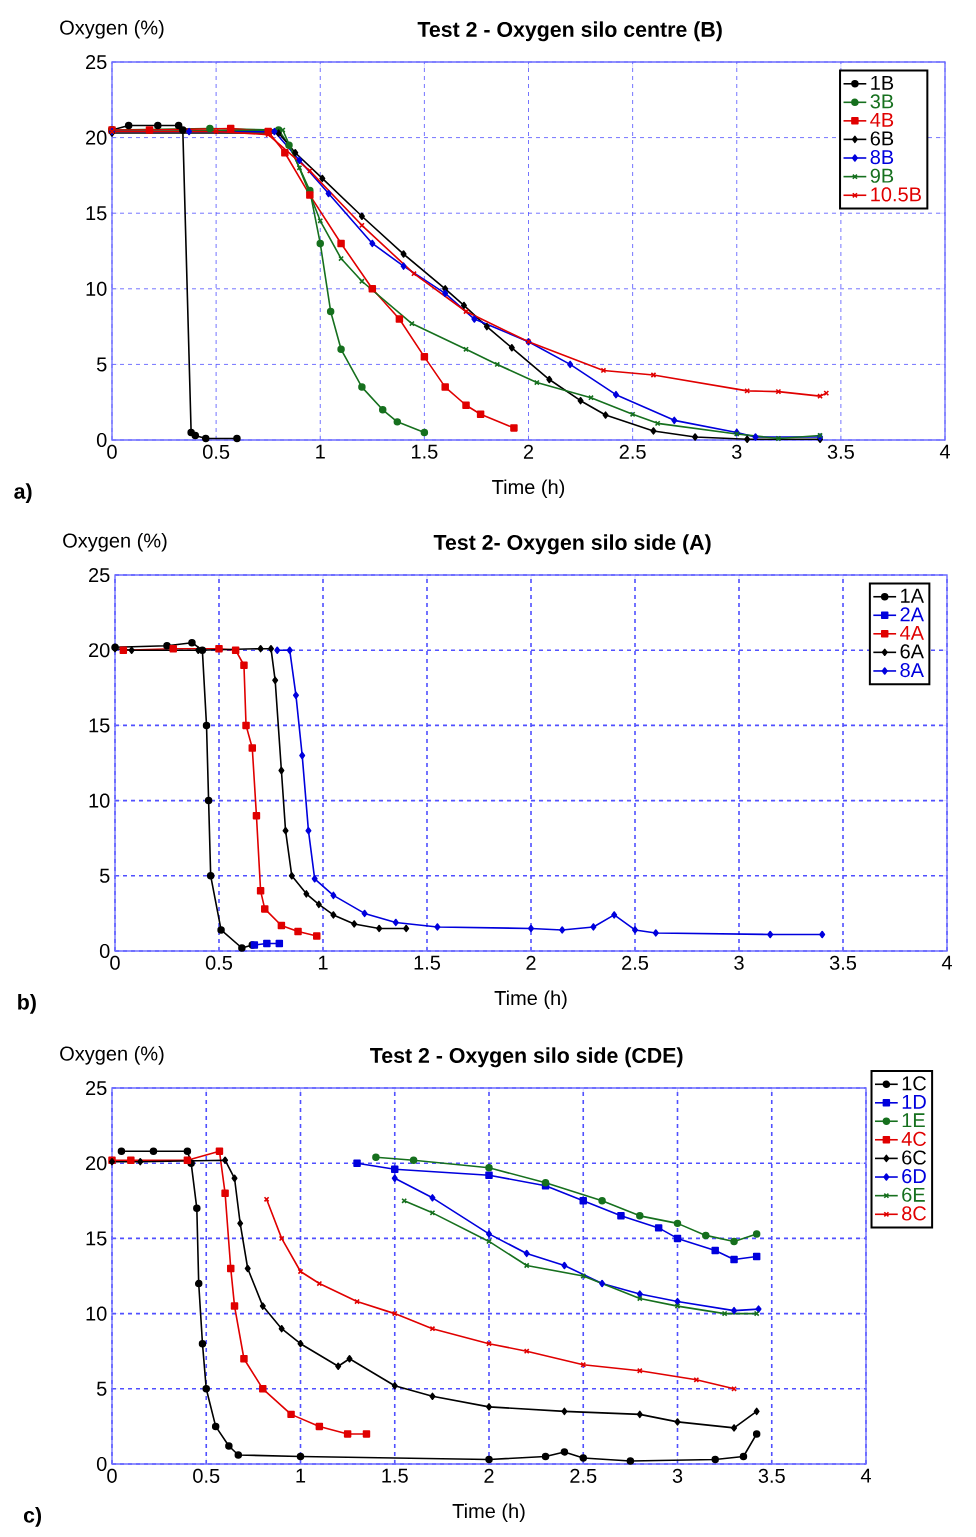  Describe the element at coordinates (912, 651) in the screenshot. I see `legend-label: 6A` at that location.